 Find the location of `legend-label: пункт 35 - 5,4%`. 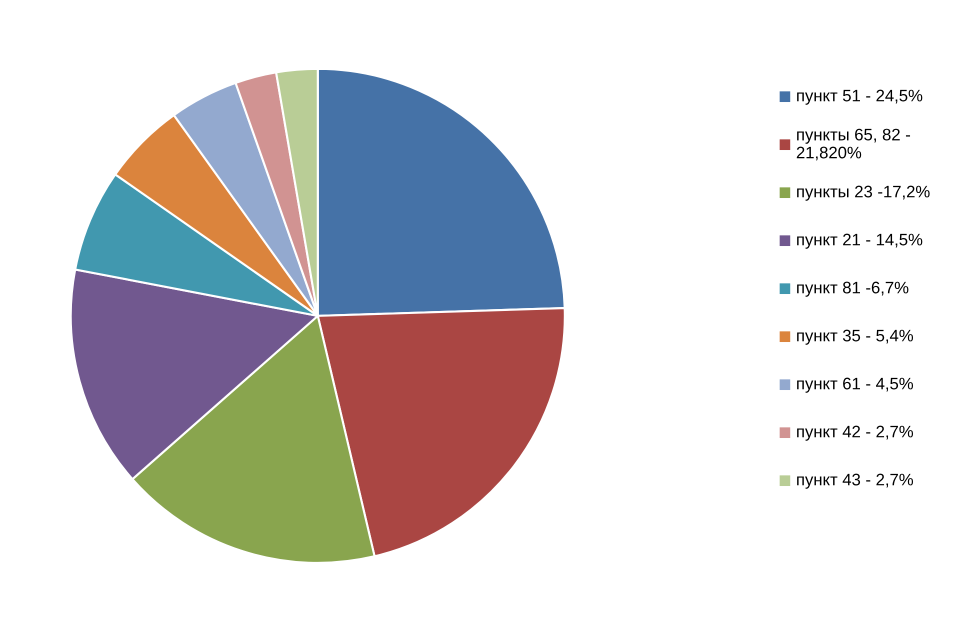

legend-label: пункт 35 - 5,4% is located at coordinates (855, 337).